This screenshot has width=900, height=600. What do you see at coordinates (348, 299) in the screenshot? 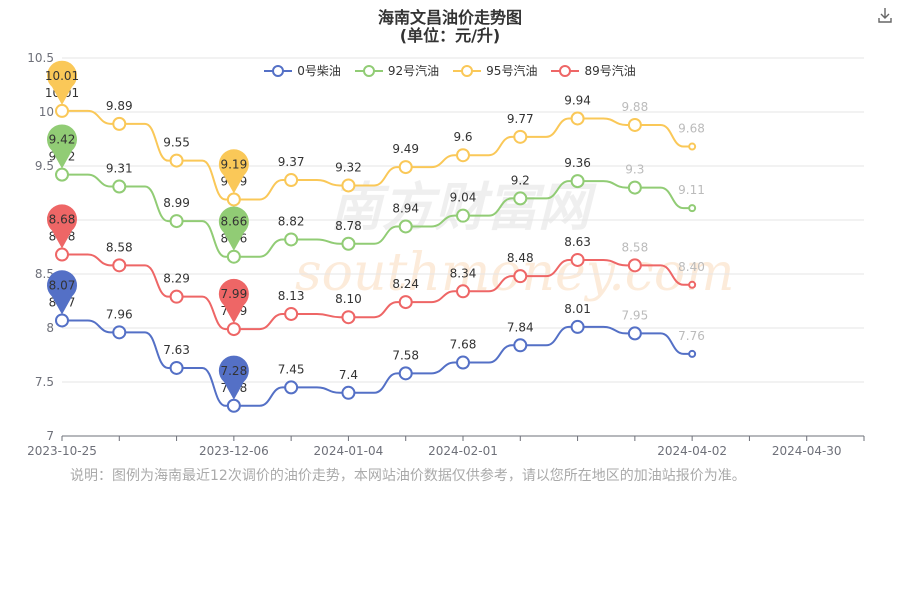
I see `data-label: 8.10` at bounding box center [348, 299].